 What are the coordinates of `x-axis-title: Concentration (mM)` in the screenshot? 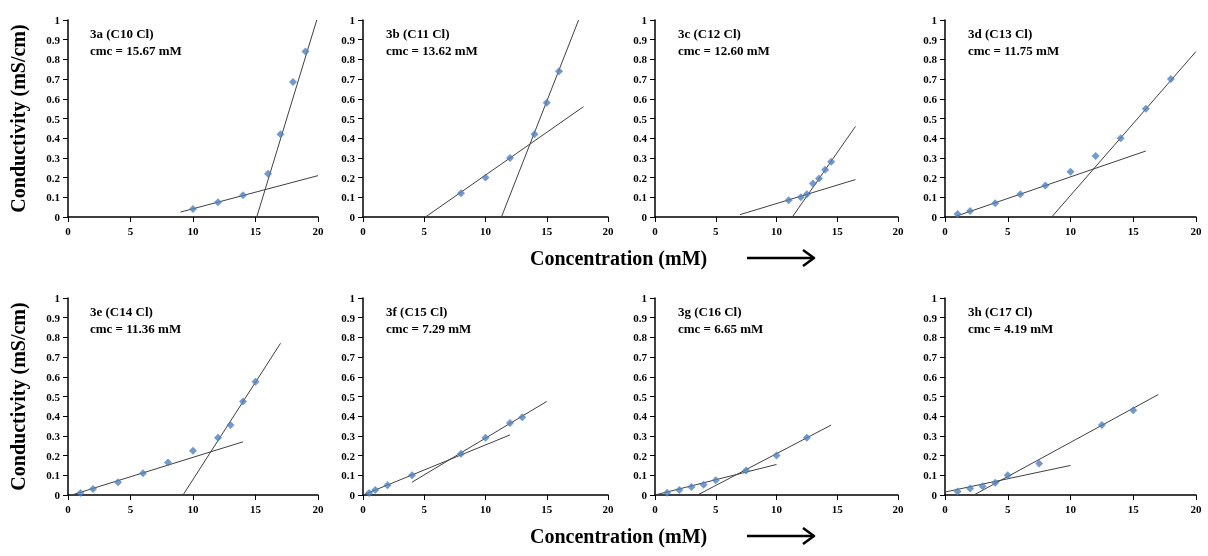 It's located at (619, 536).